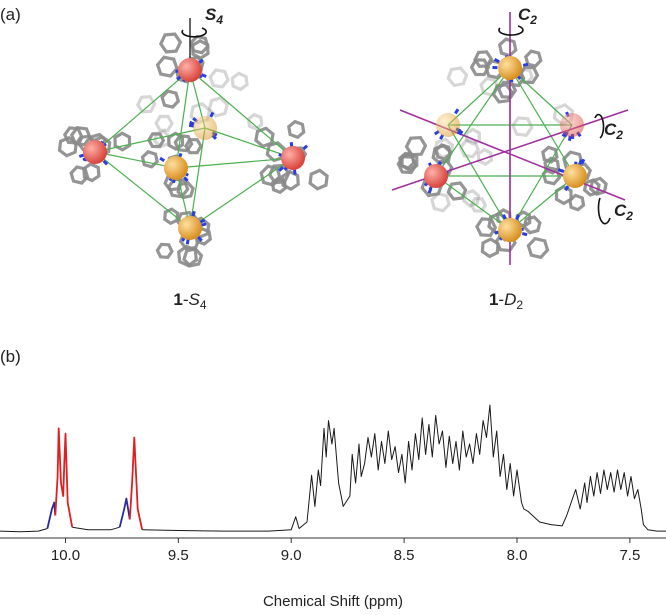 This screenshot has height=615, width=666. Describe the element at coordinates (10, 14) in the screenshot. I see `panel-label: (a)` at that location.